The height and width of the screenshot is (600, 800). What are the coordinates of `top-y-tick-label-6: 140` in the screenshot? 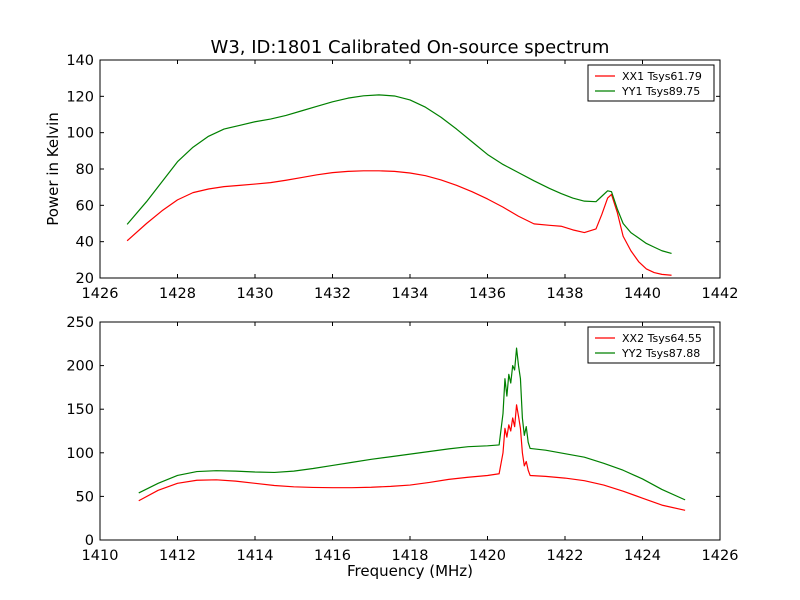 It's located at (80, 61).